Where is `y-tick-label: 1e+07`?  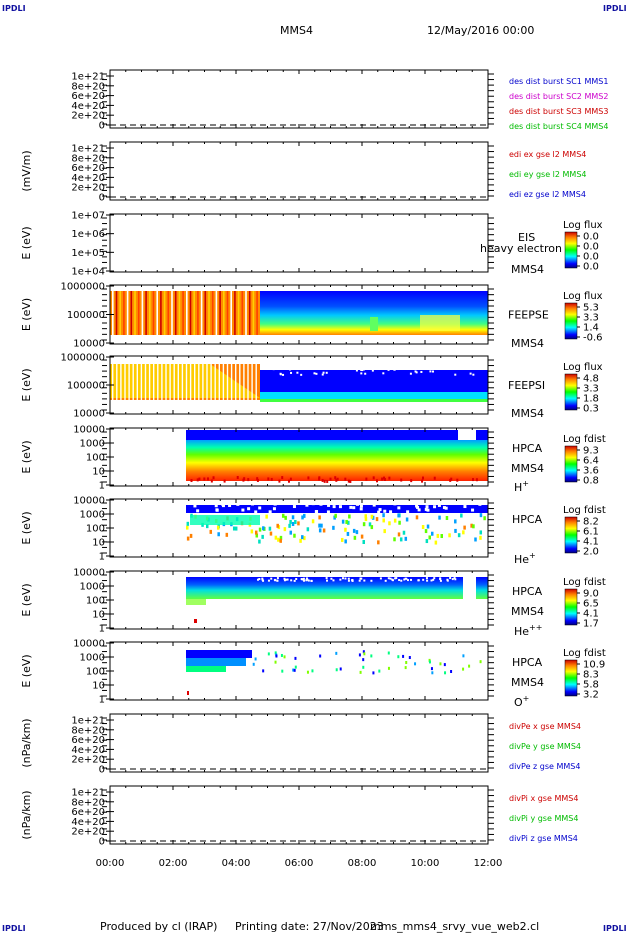
y-tick-label: 1e+07 is located at coordinates (88, 216).